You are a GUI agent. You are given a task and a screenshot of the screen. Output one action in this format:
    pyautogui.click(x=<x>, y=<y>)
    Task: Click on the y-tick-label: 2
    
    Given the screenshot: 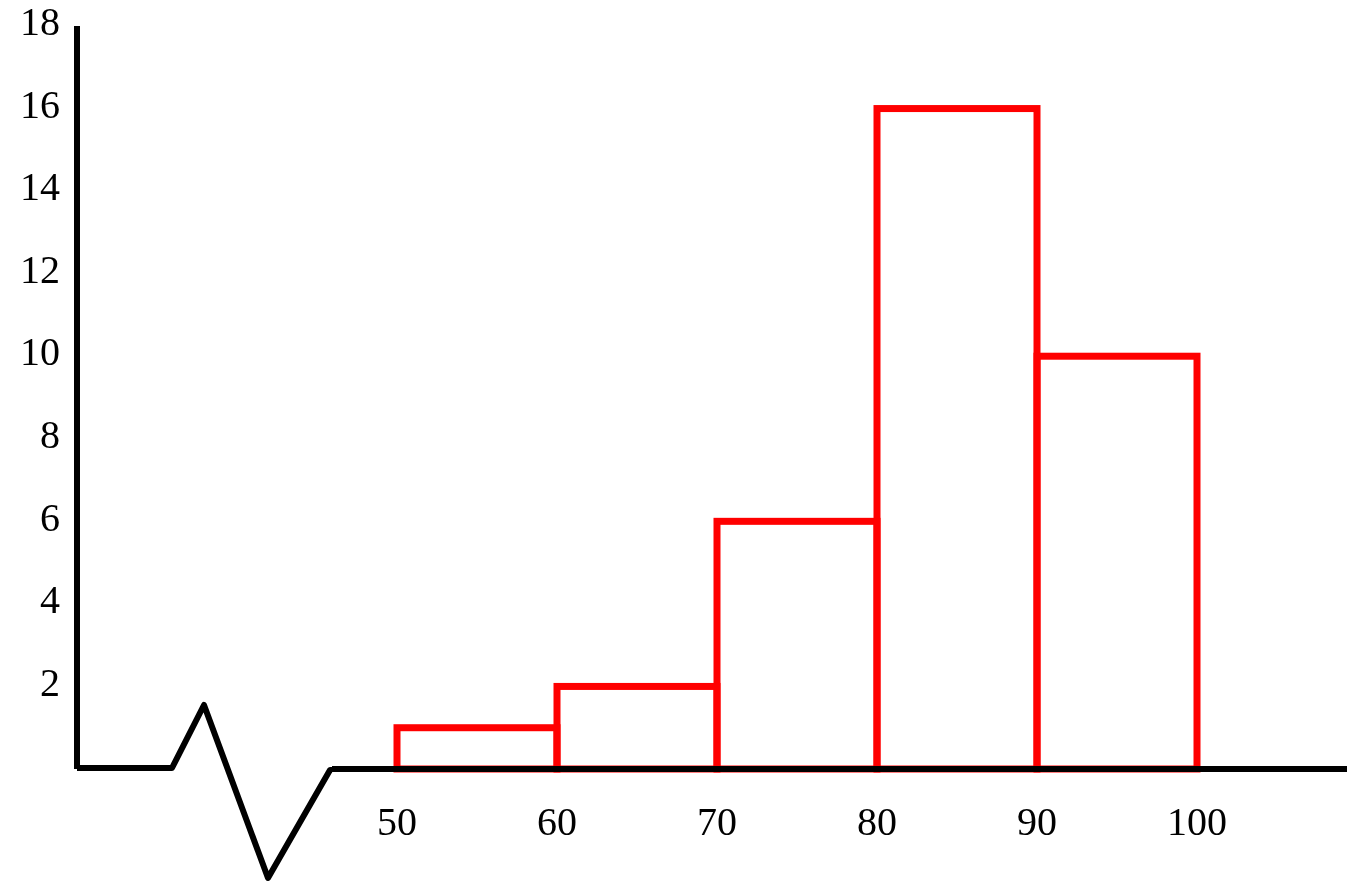 What is the action you would take?
    pyautogui.click(x=50, y=682)
    